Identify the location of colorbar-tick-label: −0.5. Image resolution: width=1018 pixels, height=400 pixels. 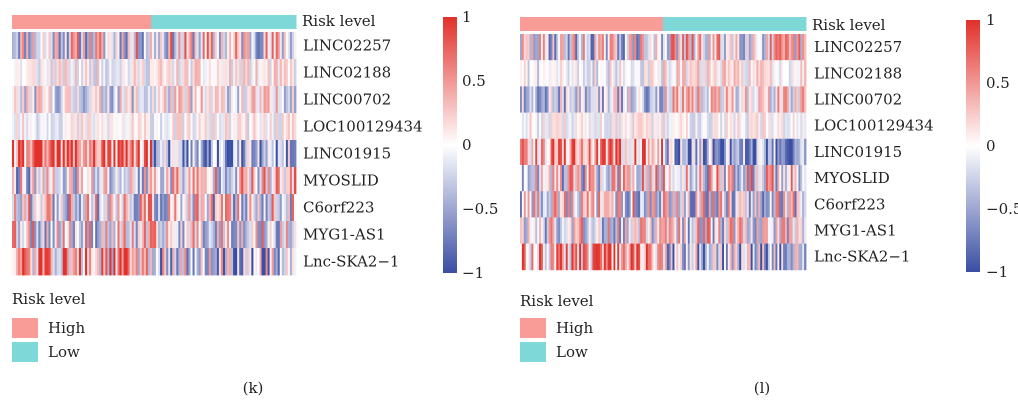
(480, 209).